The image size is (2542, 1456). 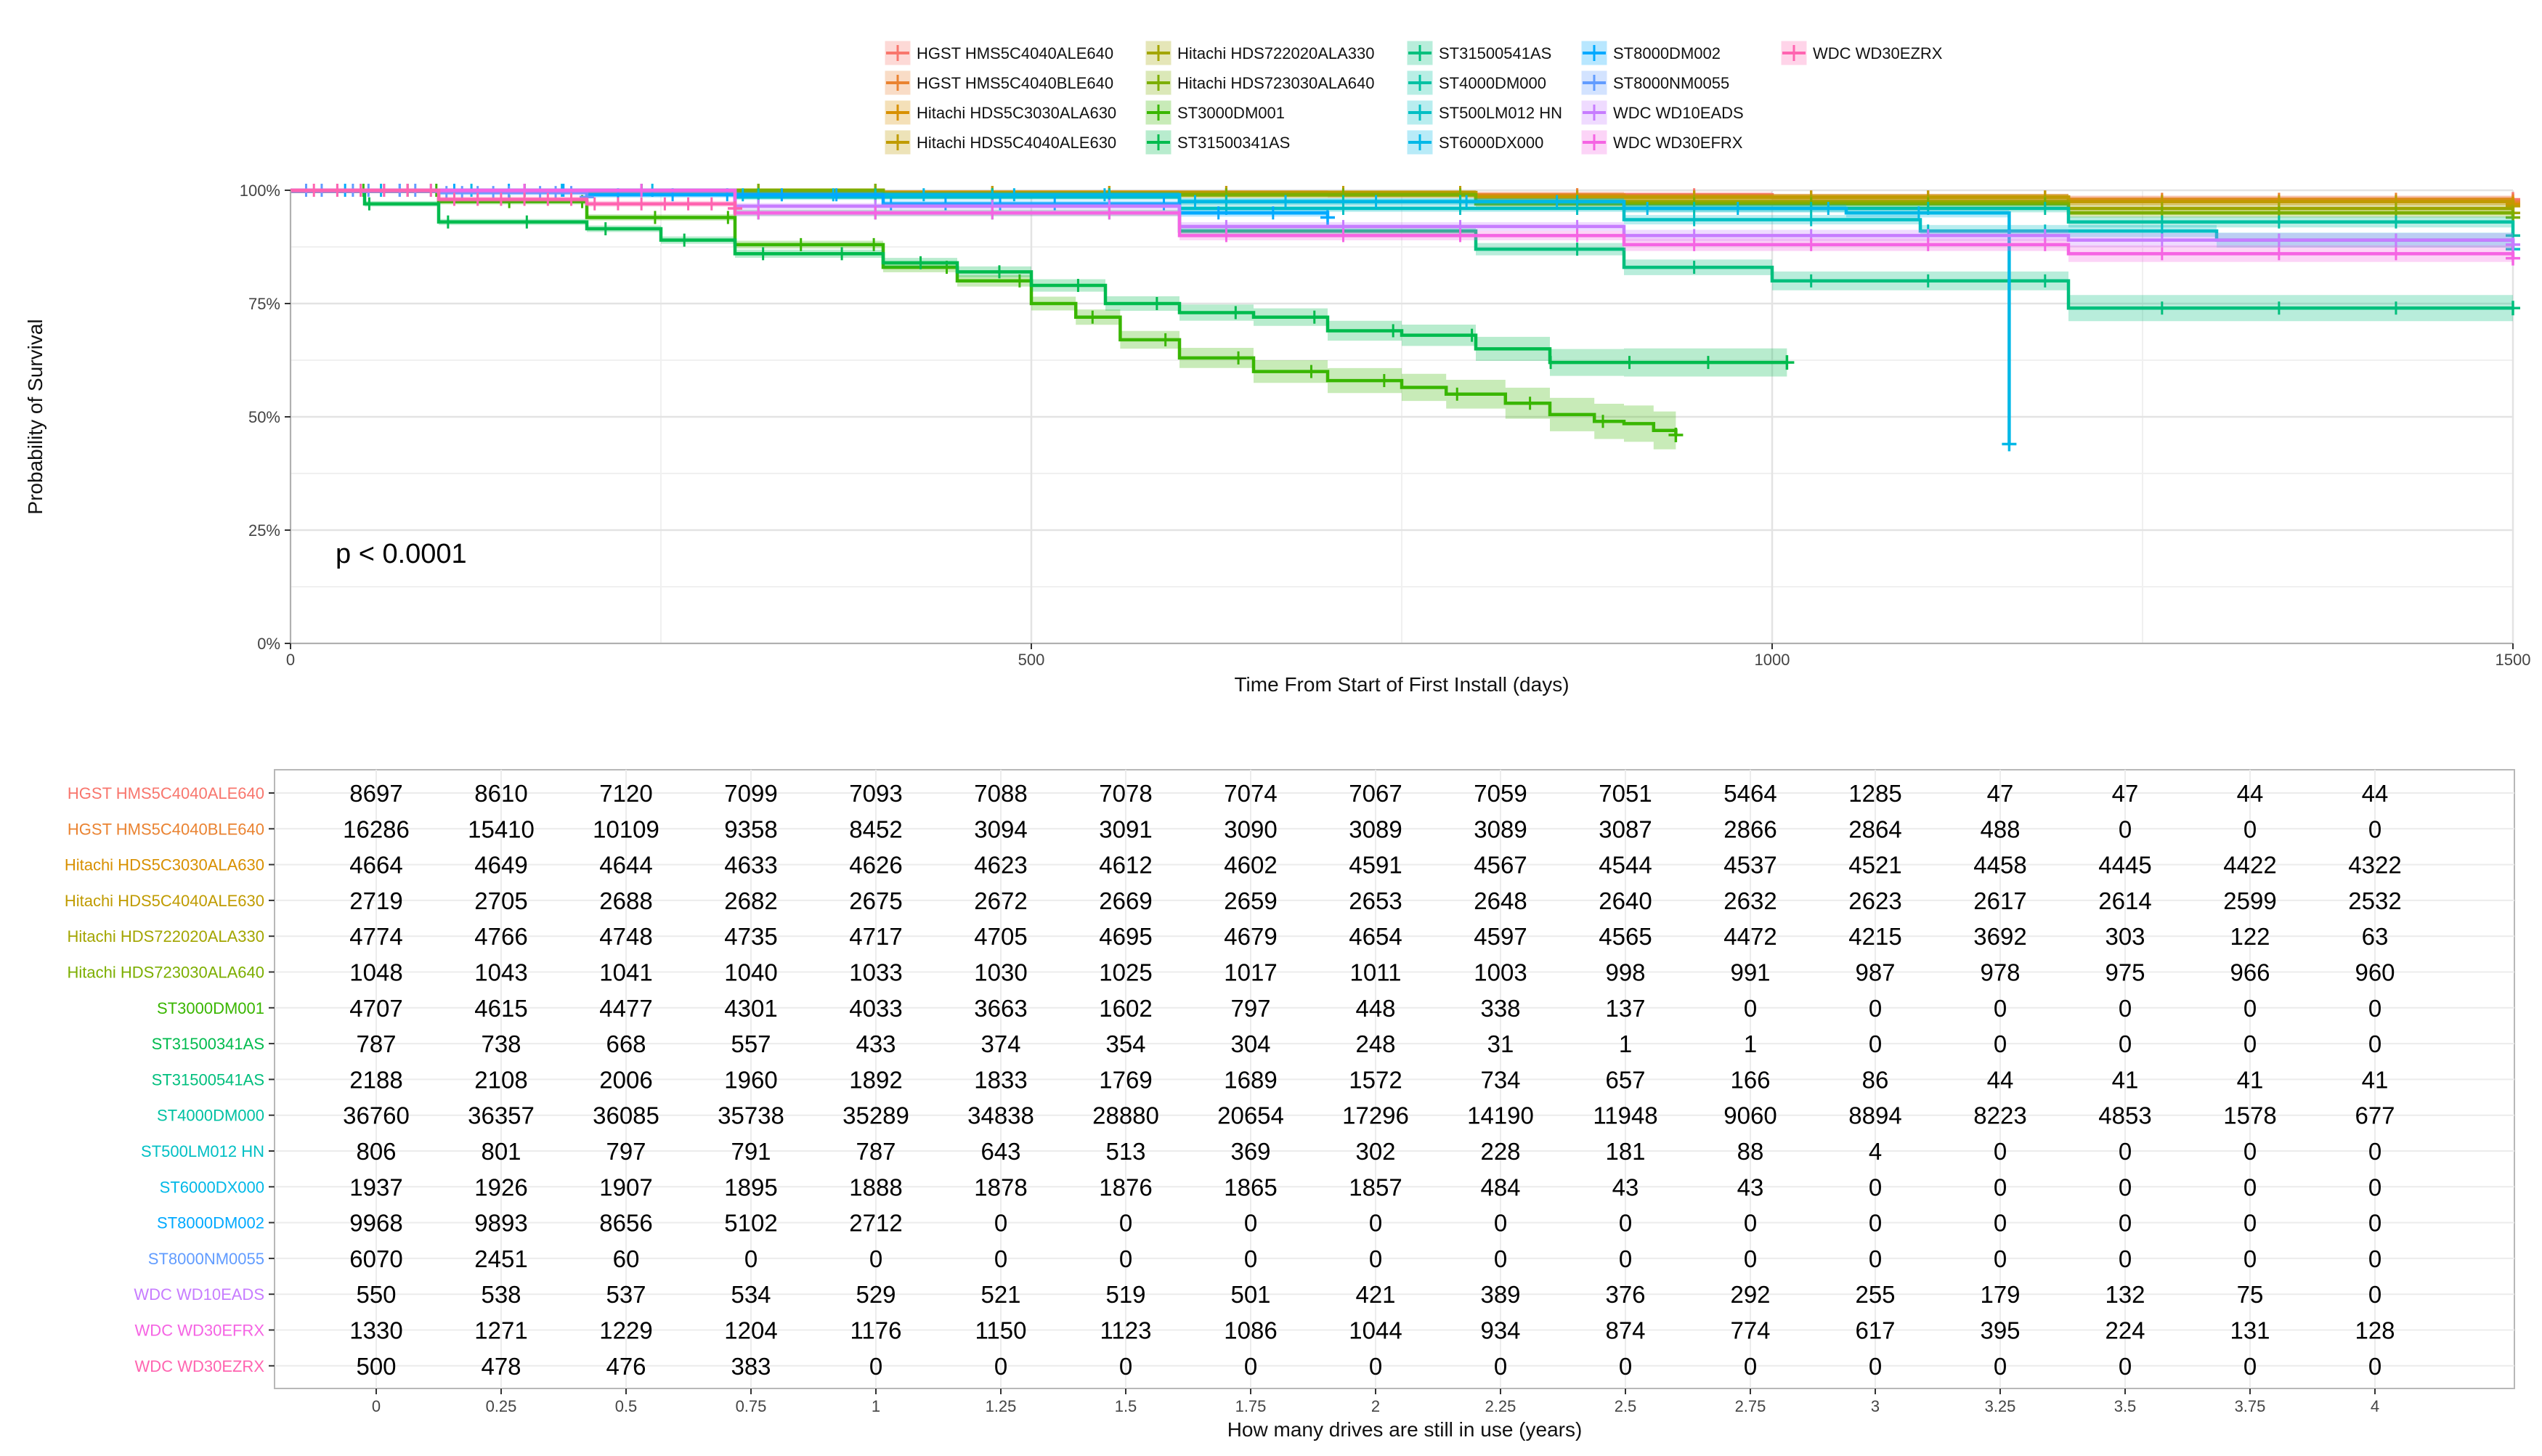 I want to click on legend-label: ST8000DM002, so click(x=1667, y=53).